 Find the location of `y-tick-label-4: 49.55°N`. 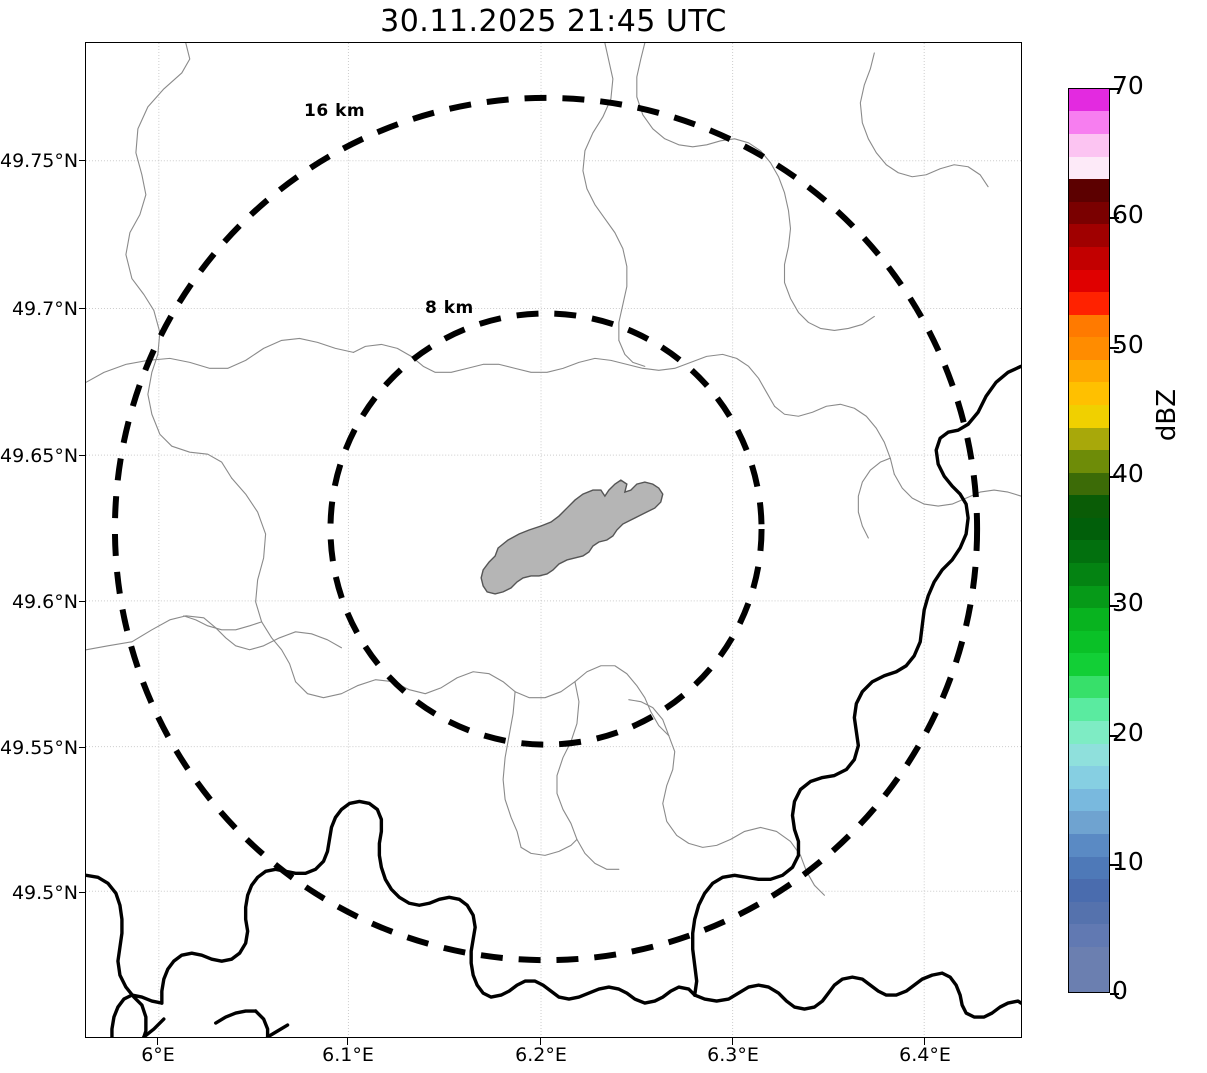

y-tick-label-4: 49.55°N is located at coordinates (39, 748).